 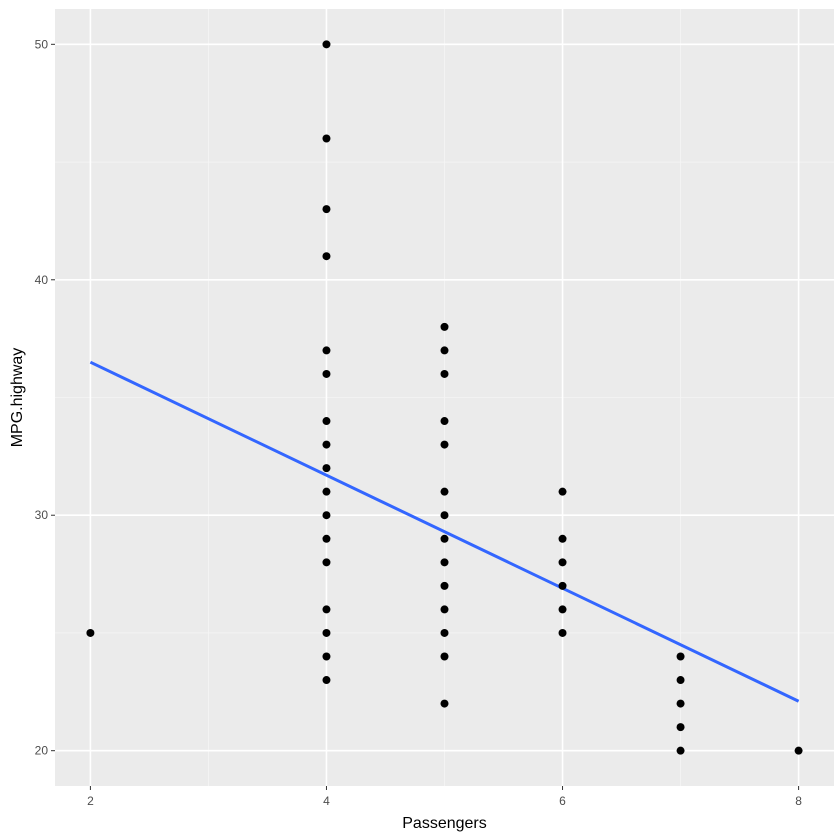 What do you see at coordinates (562, 801) in the screenshot?
I see `x-tick-label: 6` at bounding box center [562, 801].